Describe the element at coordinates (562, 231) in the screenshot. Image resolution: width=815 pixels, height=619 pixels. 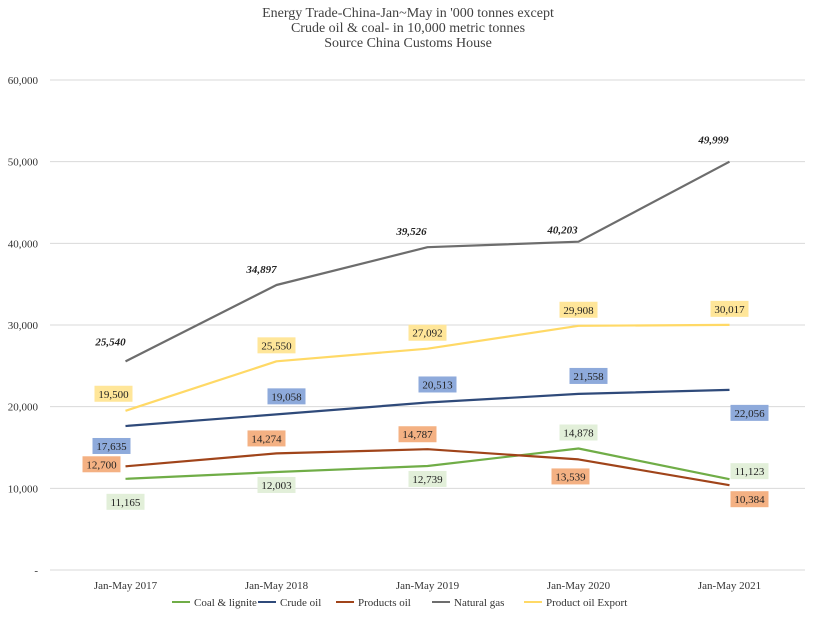
I see `data-label: 40,203` at that location.